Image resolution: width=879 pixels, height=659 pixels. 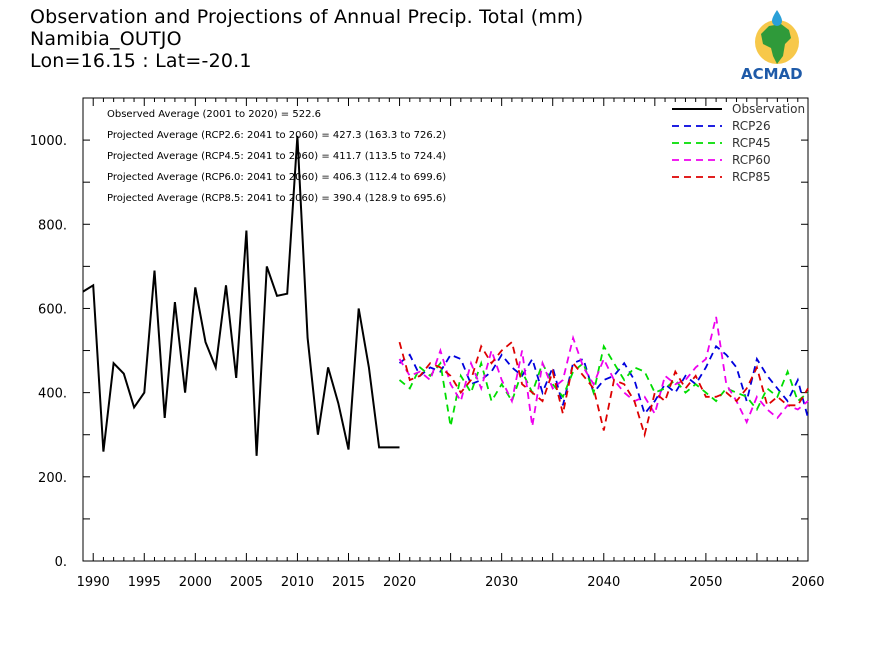 I want to click on y-tick-label: 0., so click(x=61, y=562).